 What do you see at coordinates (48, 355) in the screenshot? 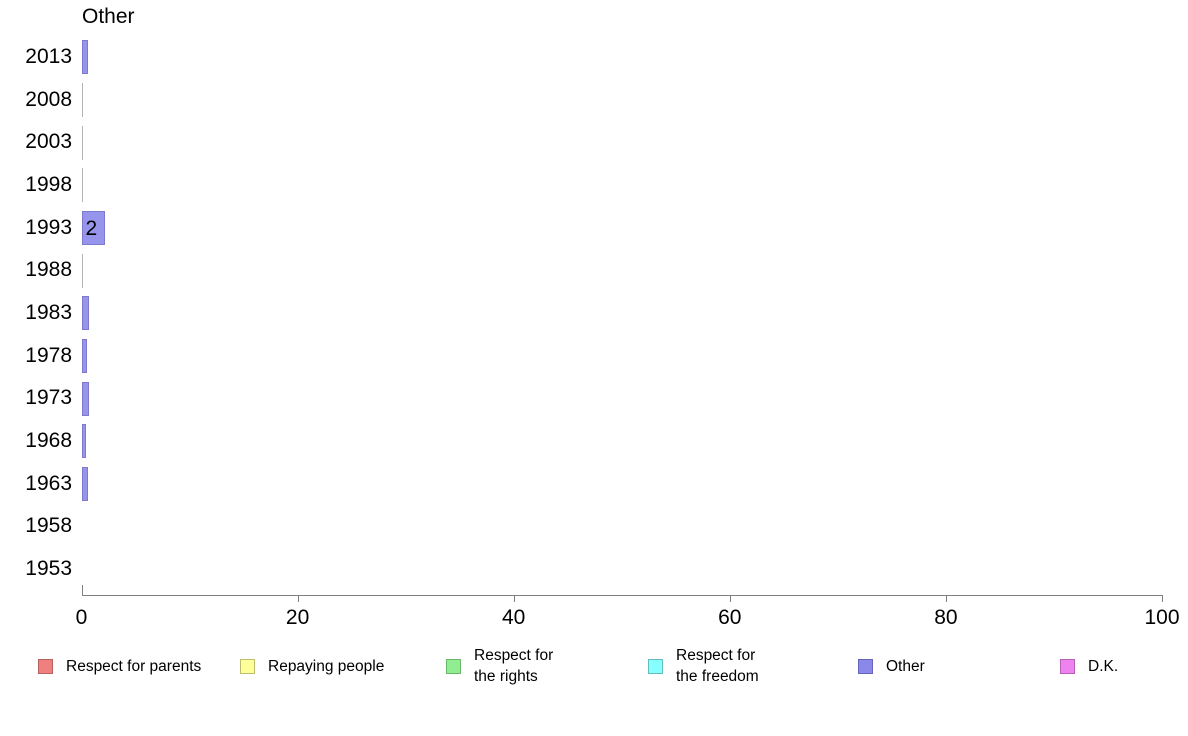
I see `y-axis-label-1978: 1978` at bounding box center [48, 355].